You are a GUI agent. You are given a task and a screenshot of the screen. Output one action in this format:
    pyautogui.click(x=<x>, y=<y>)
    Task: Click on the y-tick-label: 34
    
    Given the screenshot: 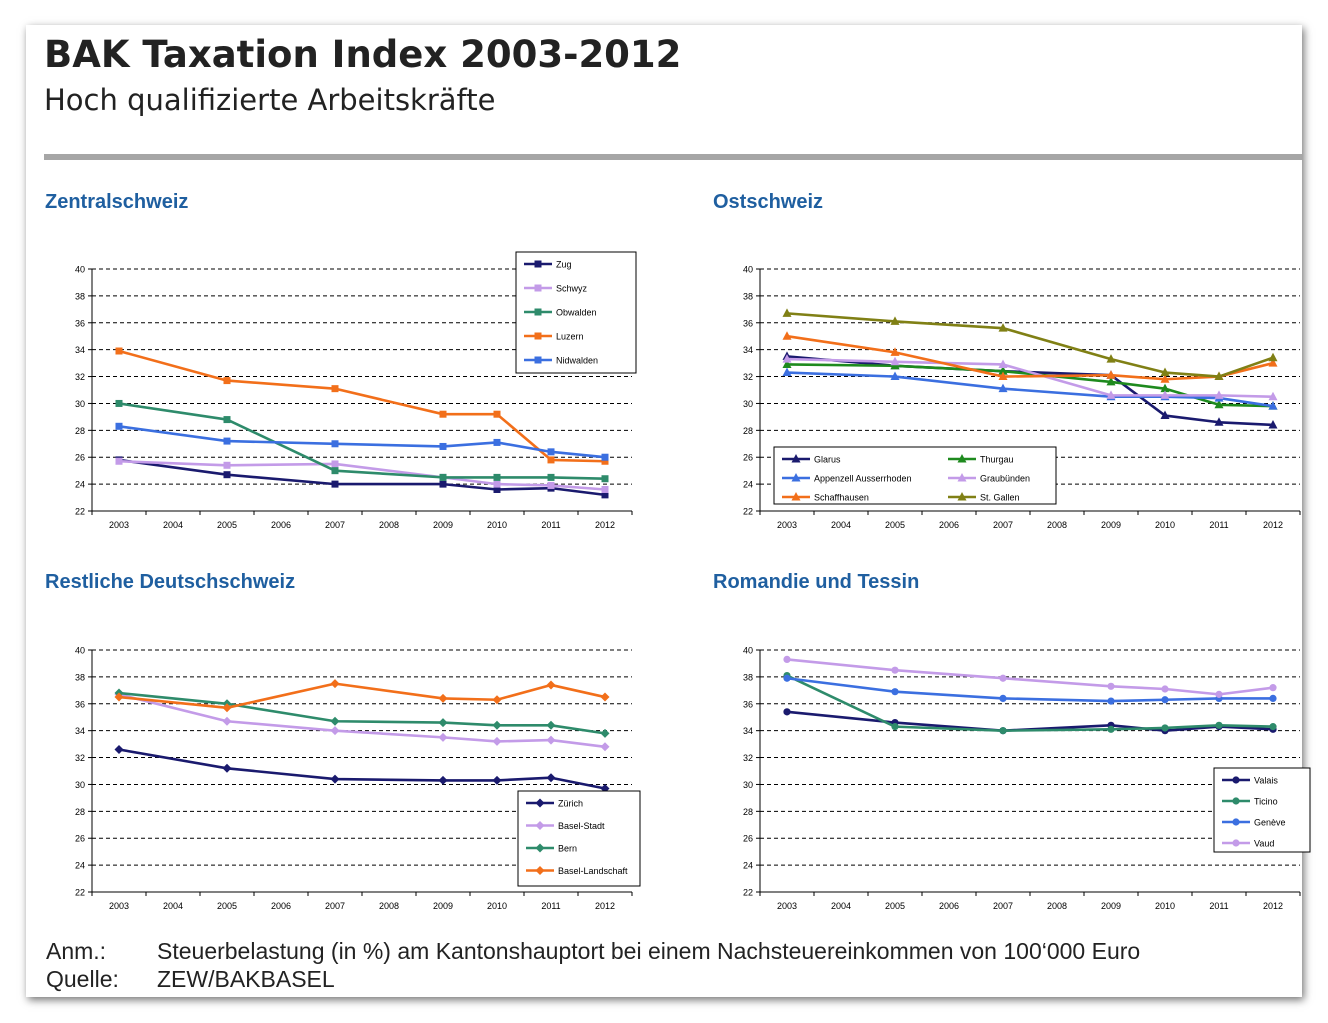 What is the action you would take?
    pyautogui.click(x=80, y=731)
    